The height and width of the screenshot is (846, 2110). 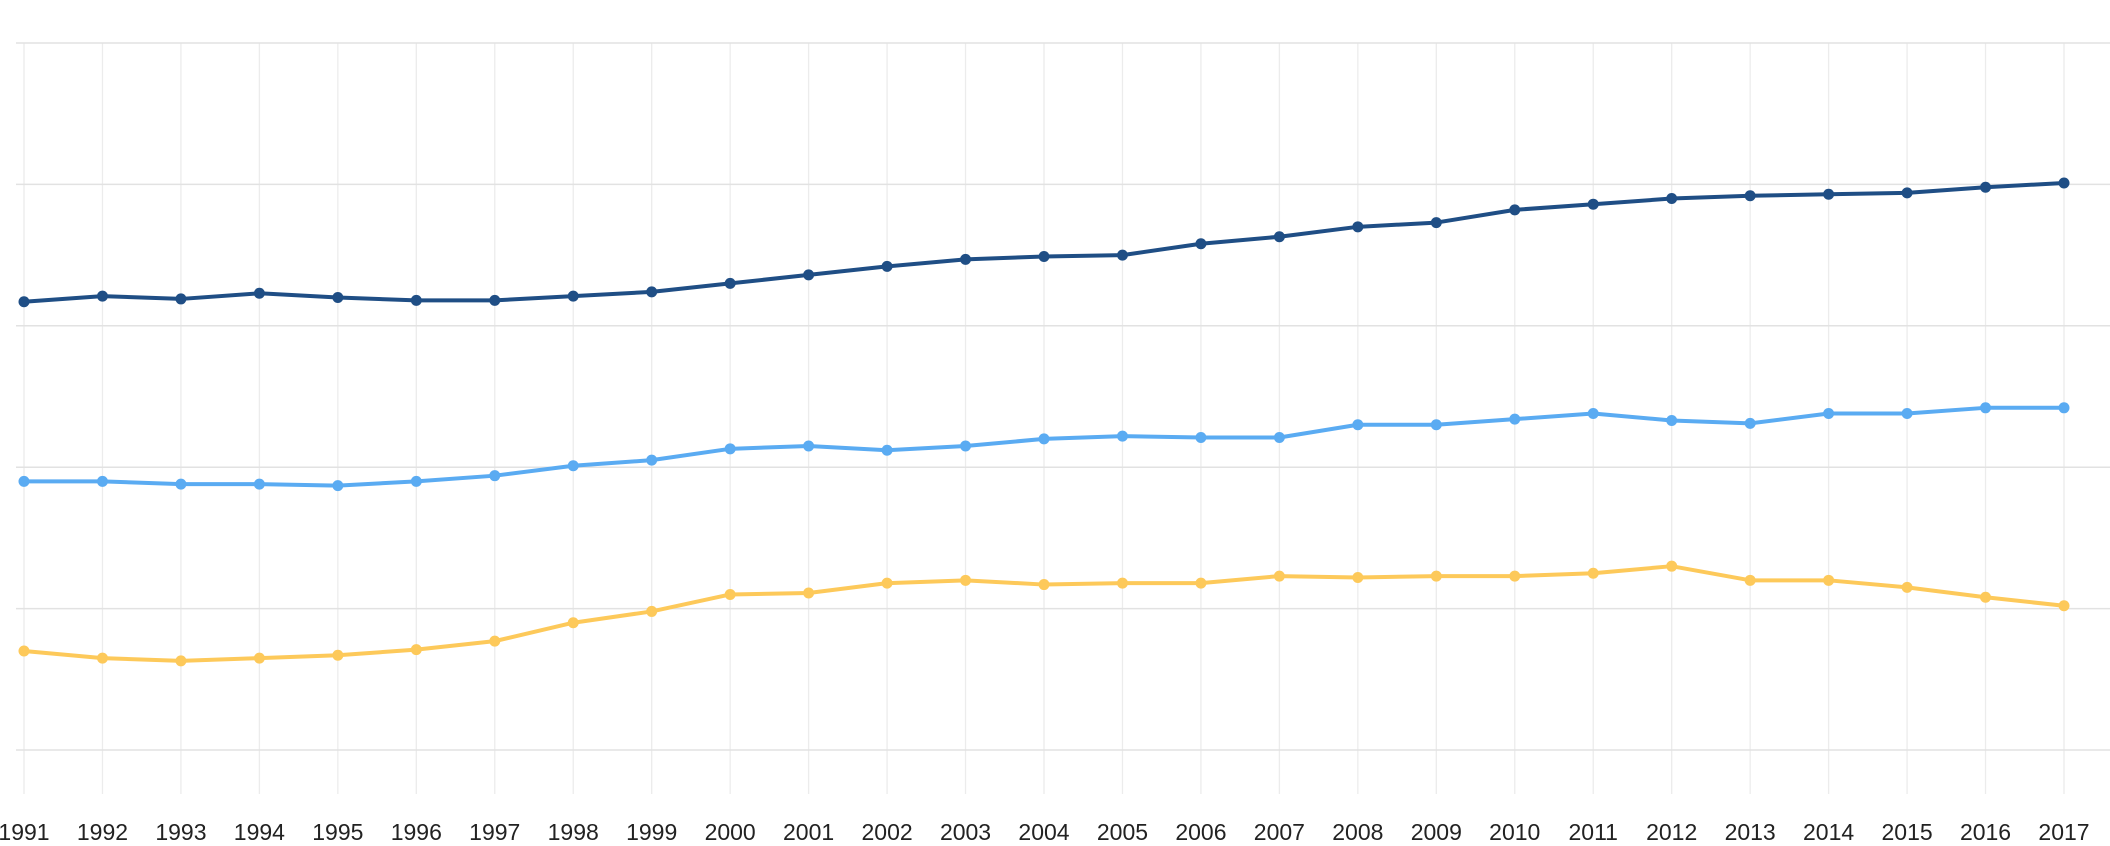 I want to click on x-tick-label: 2005, so click(x=1122, y=832).